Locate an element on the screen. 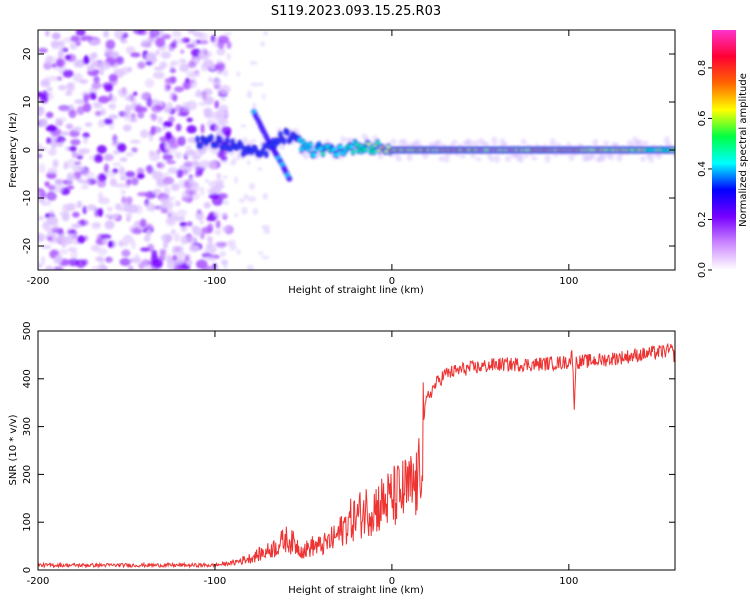 The width and height of the screenshot is (750, 600). colorbar-label: Normalized spectral amplitude is located at coordinates (743, 150).